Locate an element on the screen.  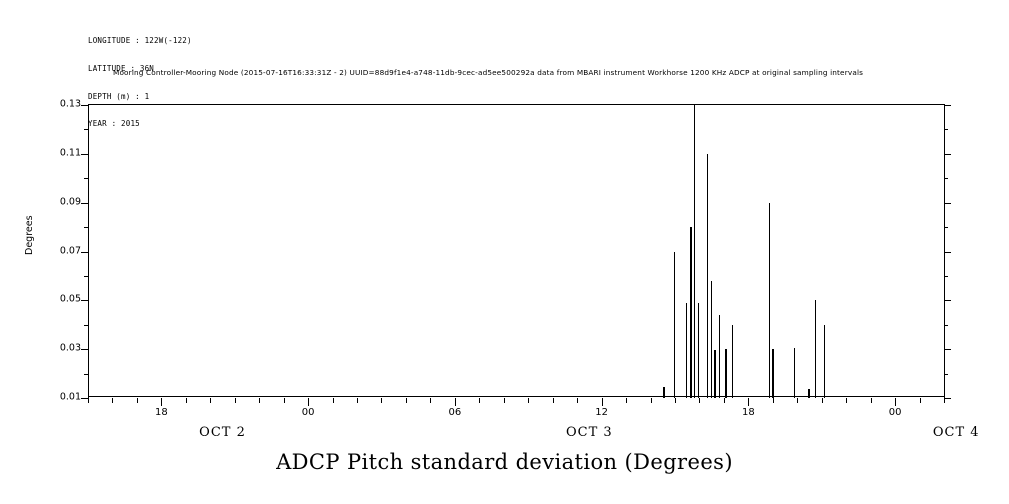
metadata-line-latitude: LATITUDE : 36N is located at coordinates (121, 69).